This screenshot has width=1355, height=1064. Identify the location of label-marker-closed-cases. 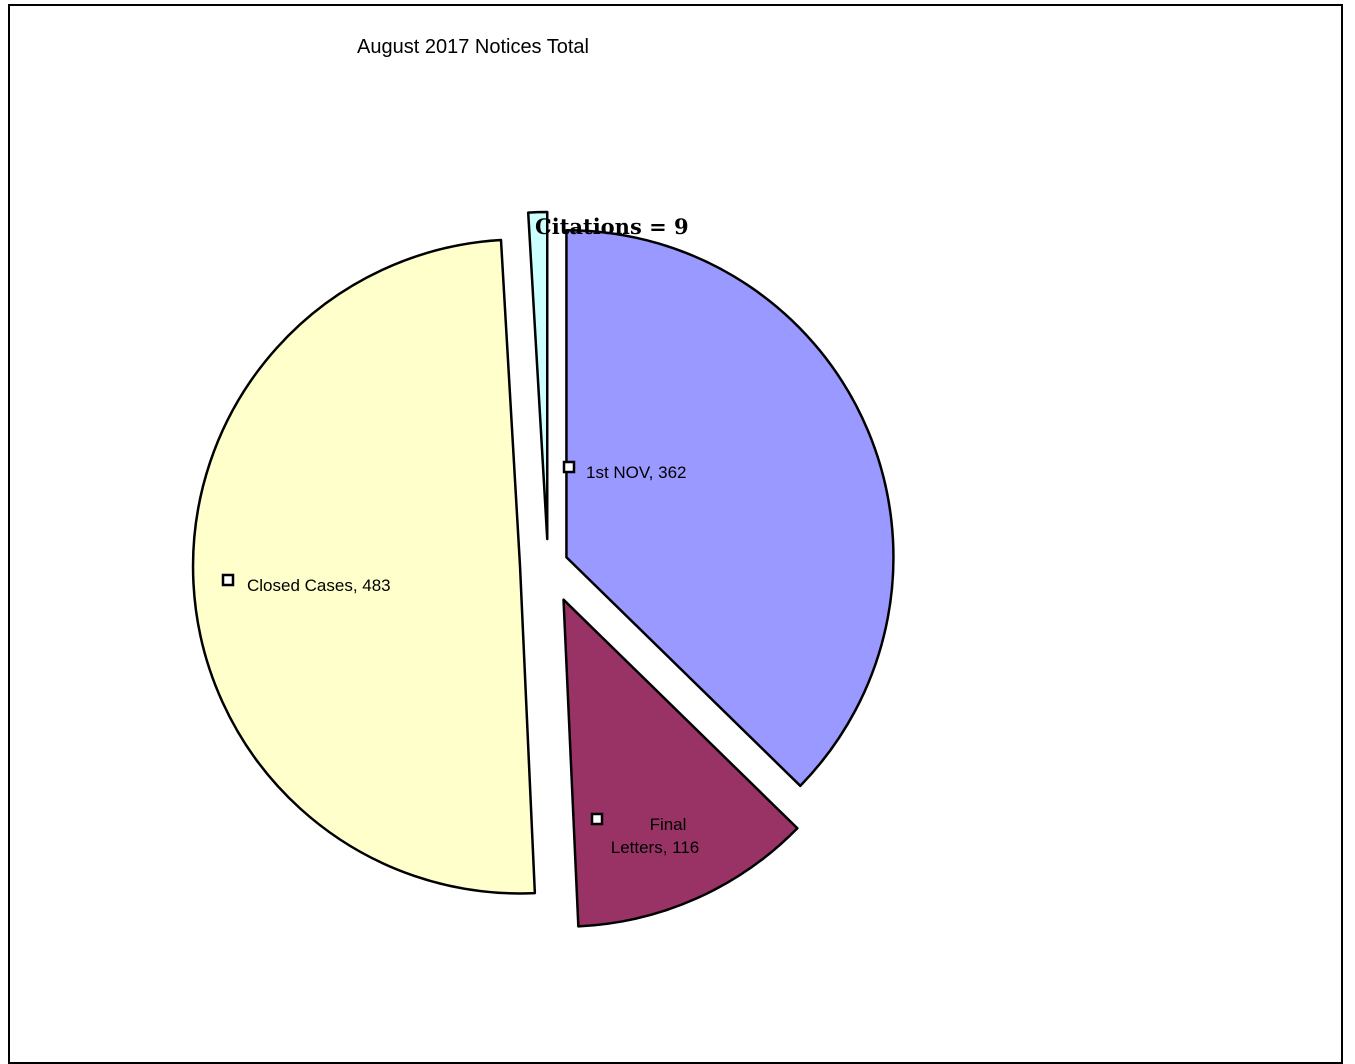
(228, 580).